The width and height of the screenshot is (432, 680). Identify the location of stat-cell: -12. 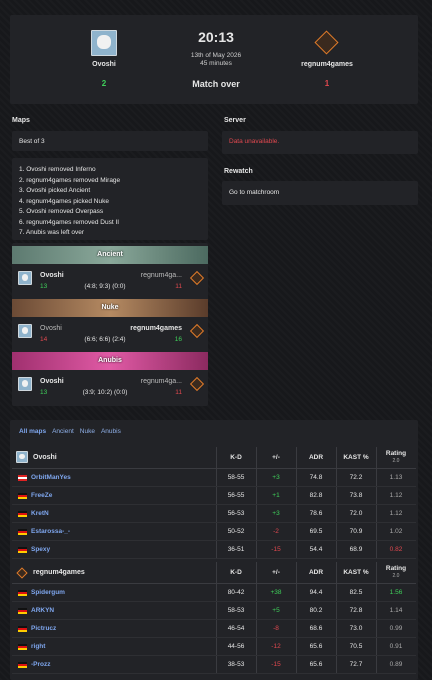
(276, 646).